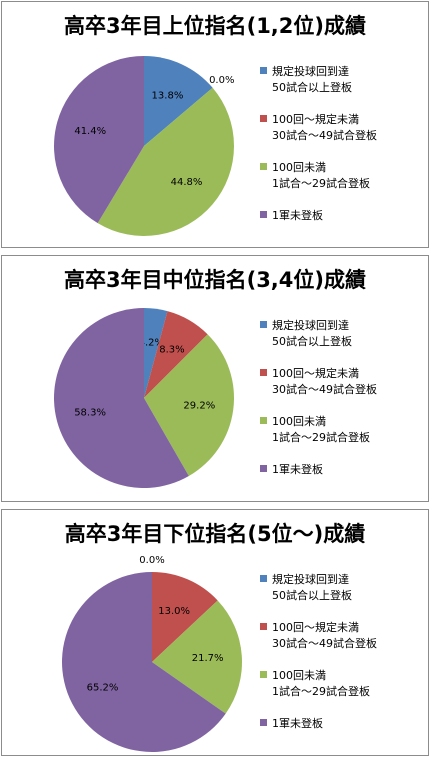  Describe the element at coordinates (90, 412) in the screenshot. I see `data-label: 58.3%` at that location.